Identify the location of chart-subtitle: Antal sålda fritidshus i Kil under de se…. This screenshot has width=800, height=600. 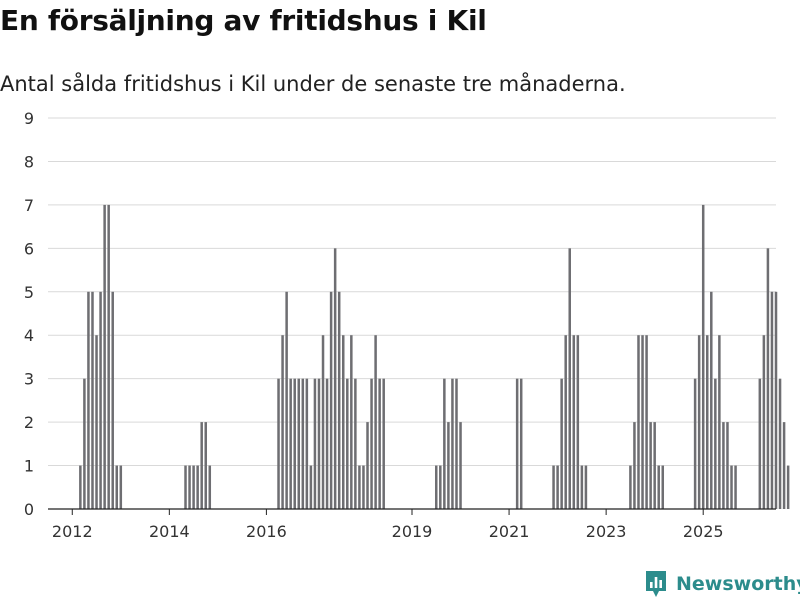
(313, 84).